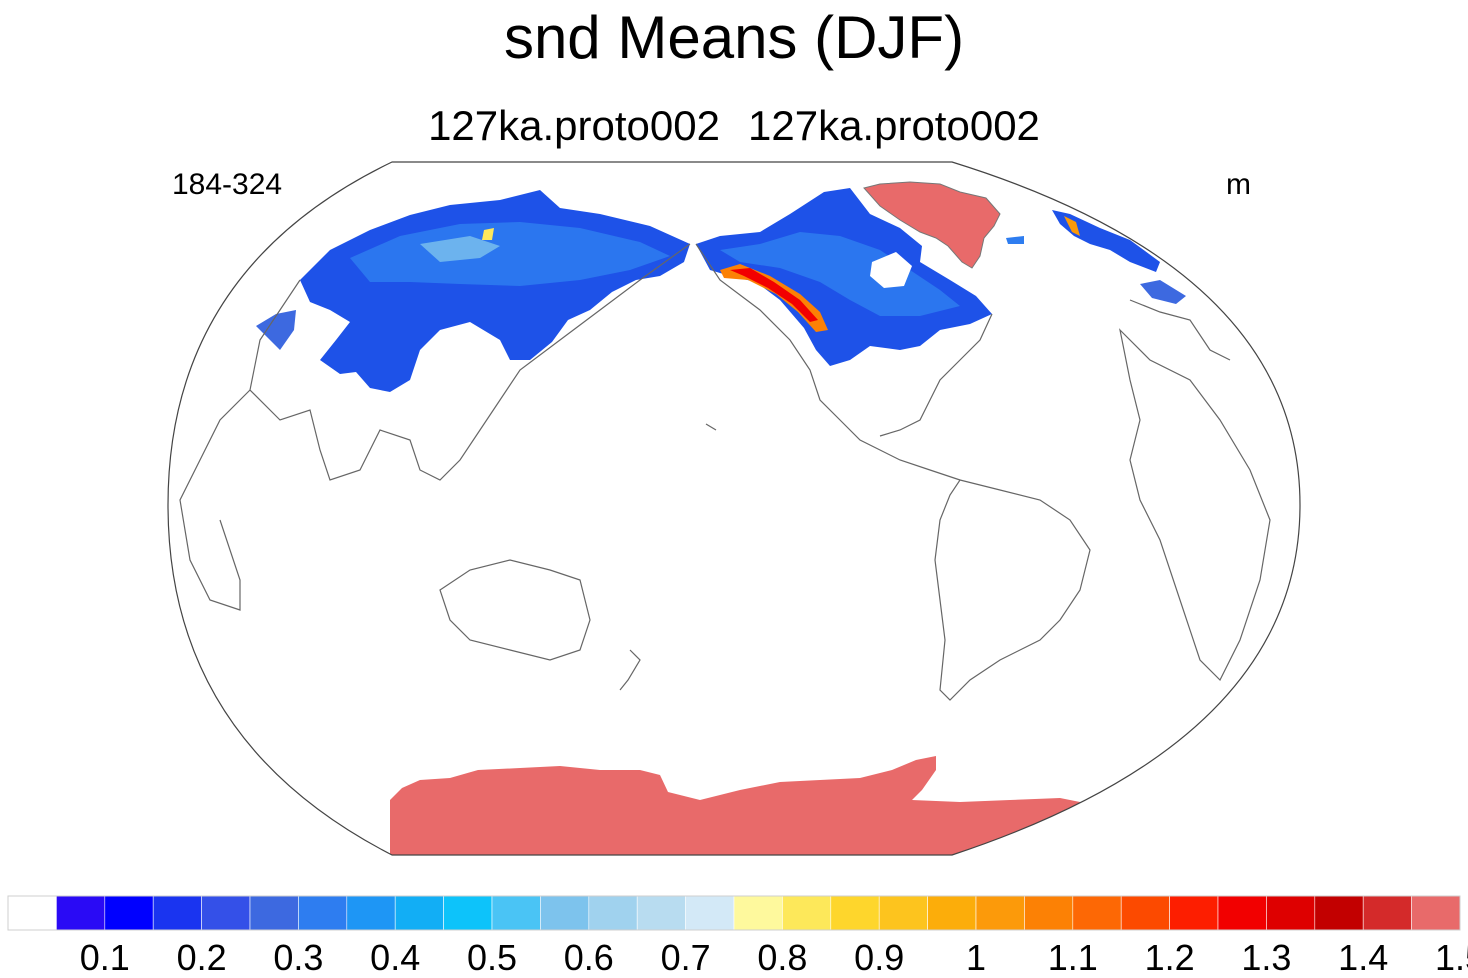  I want to click on colorbar-tick-label: 1.5, so click(1451, 957).